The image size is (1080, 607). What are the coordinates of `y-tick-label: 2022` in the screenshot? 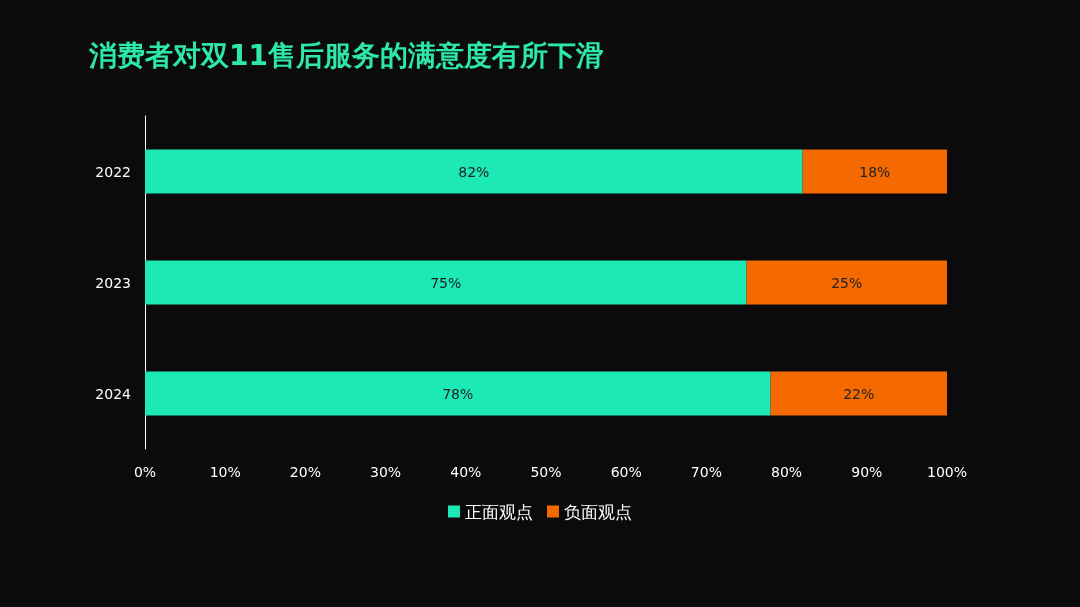 It's located at (113, 171).